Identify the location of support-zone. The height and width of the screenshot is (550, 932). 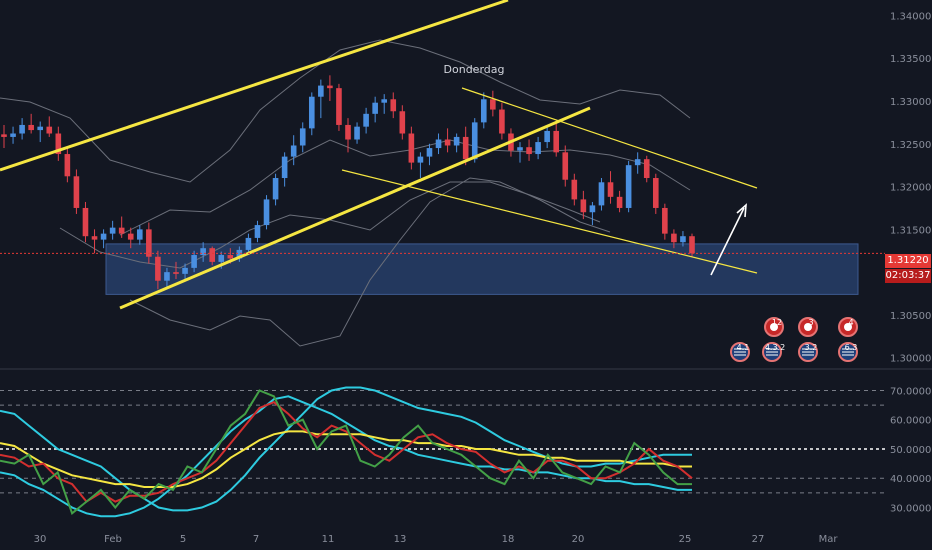
(482, 269).